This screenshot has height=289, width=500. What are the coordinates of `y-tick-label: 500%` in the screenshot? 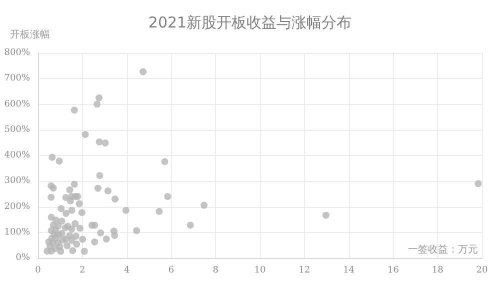 It's located at (17, 129).